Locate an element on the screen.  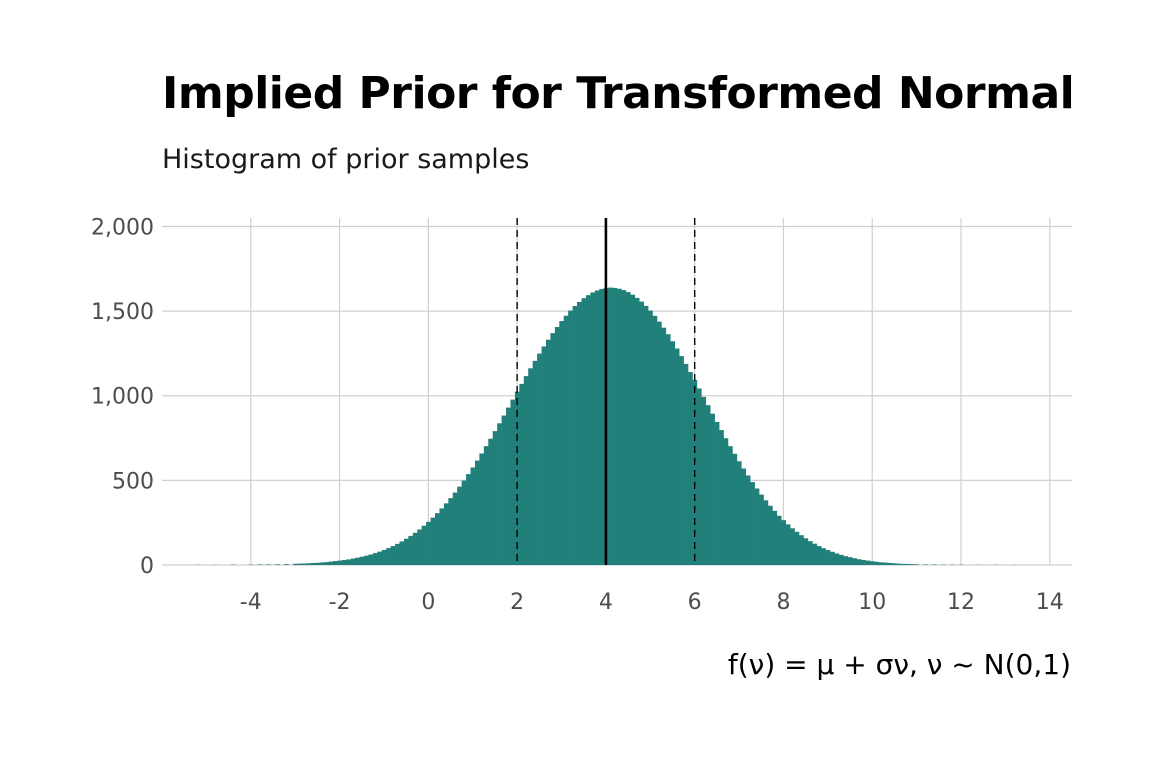
y-tick-label: 0 is located at coordinates (147, 566).